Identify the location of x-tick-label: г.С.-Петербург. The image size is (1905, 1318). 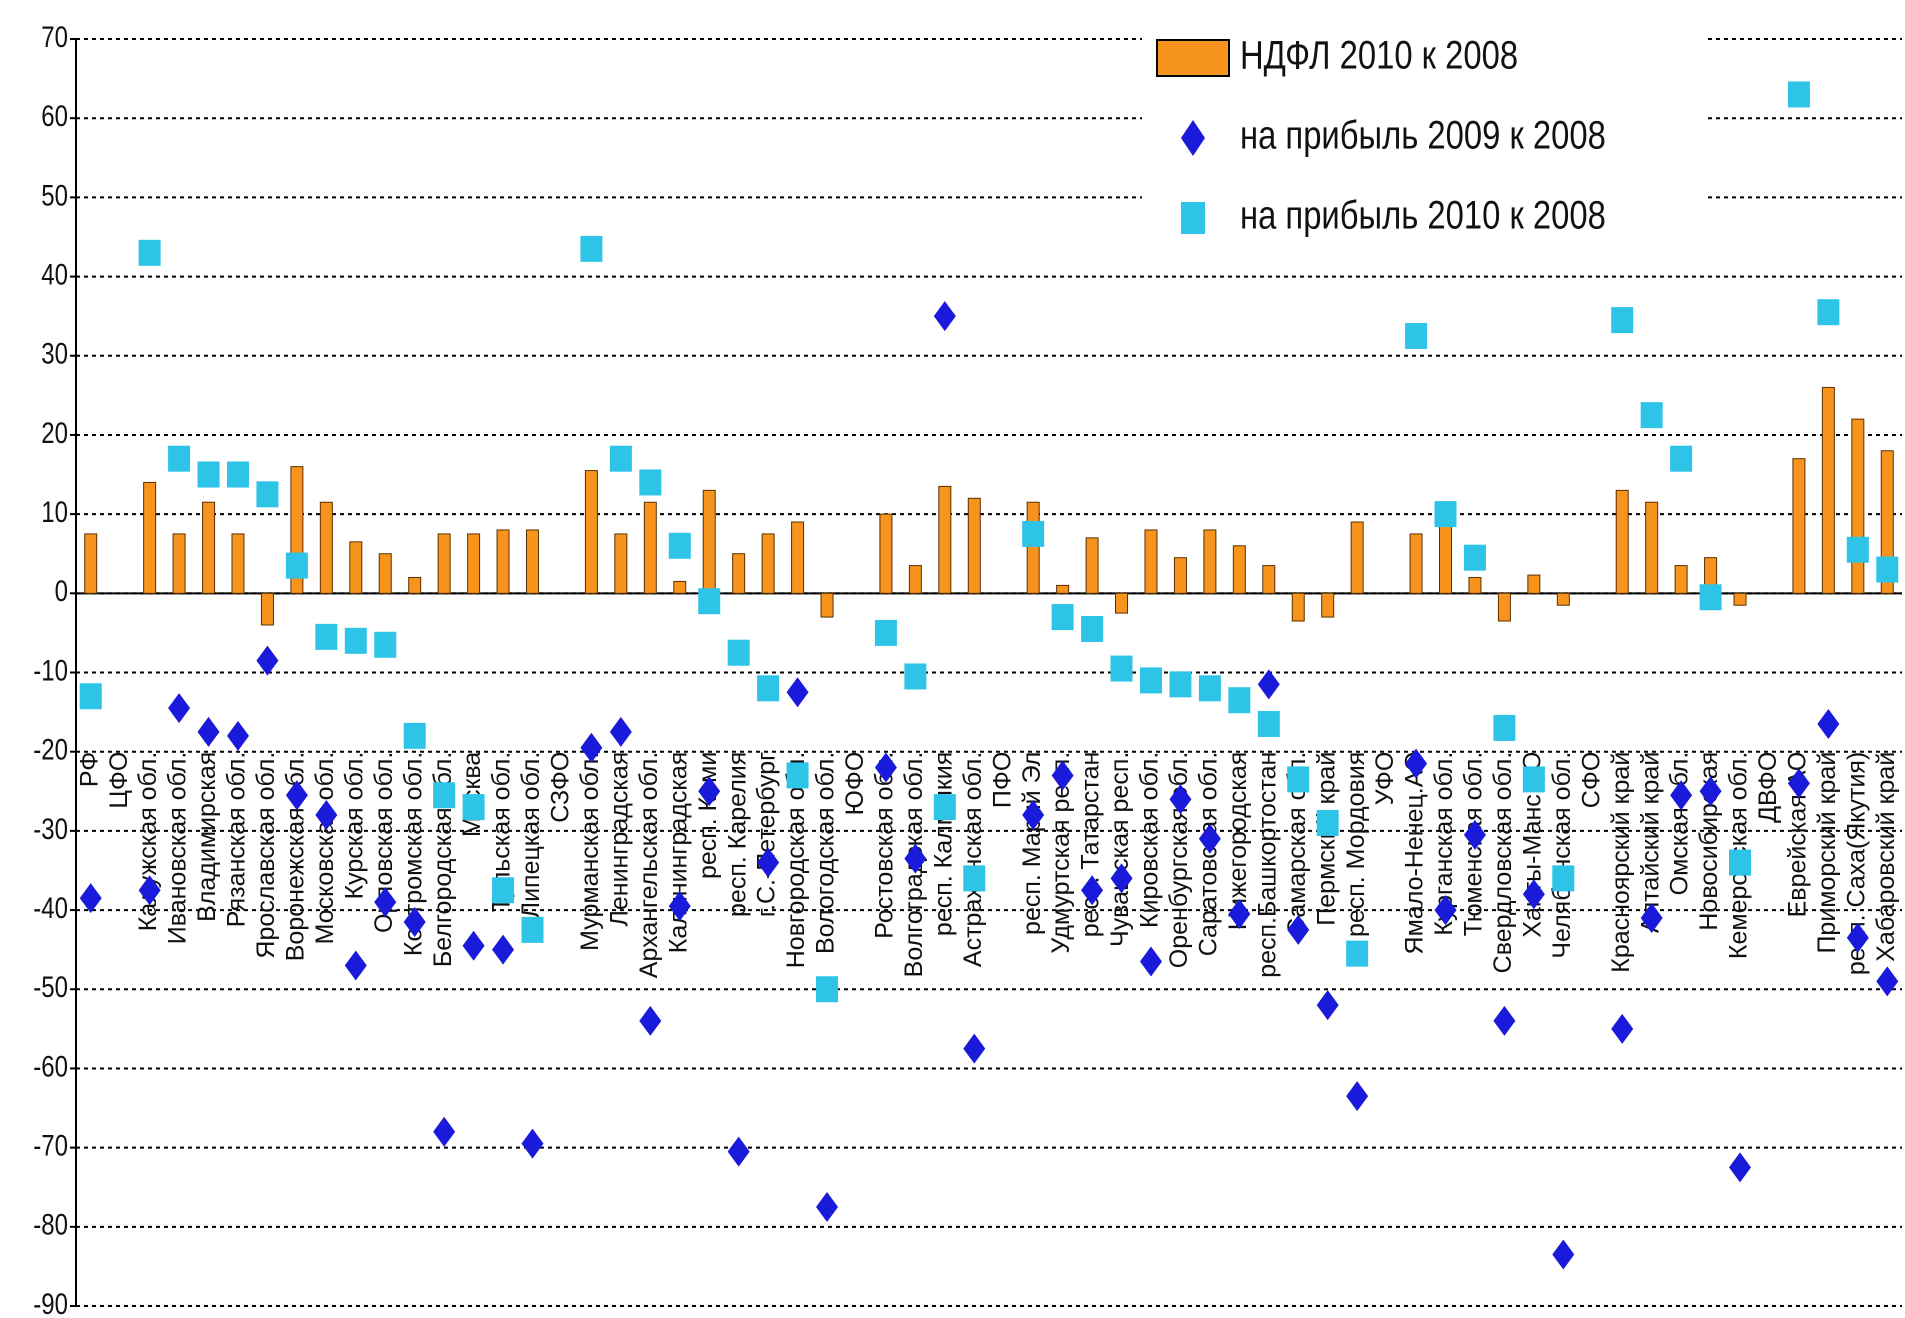
(767, 834).